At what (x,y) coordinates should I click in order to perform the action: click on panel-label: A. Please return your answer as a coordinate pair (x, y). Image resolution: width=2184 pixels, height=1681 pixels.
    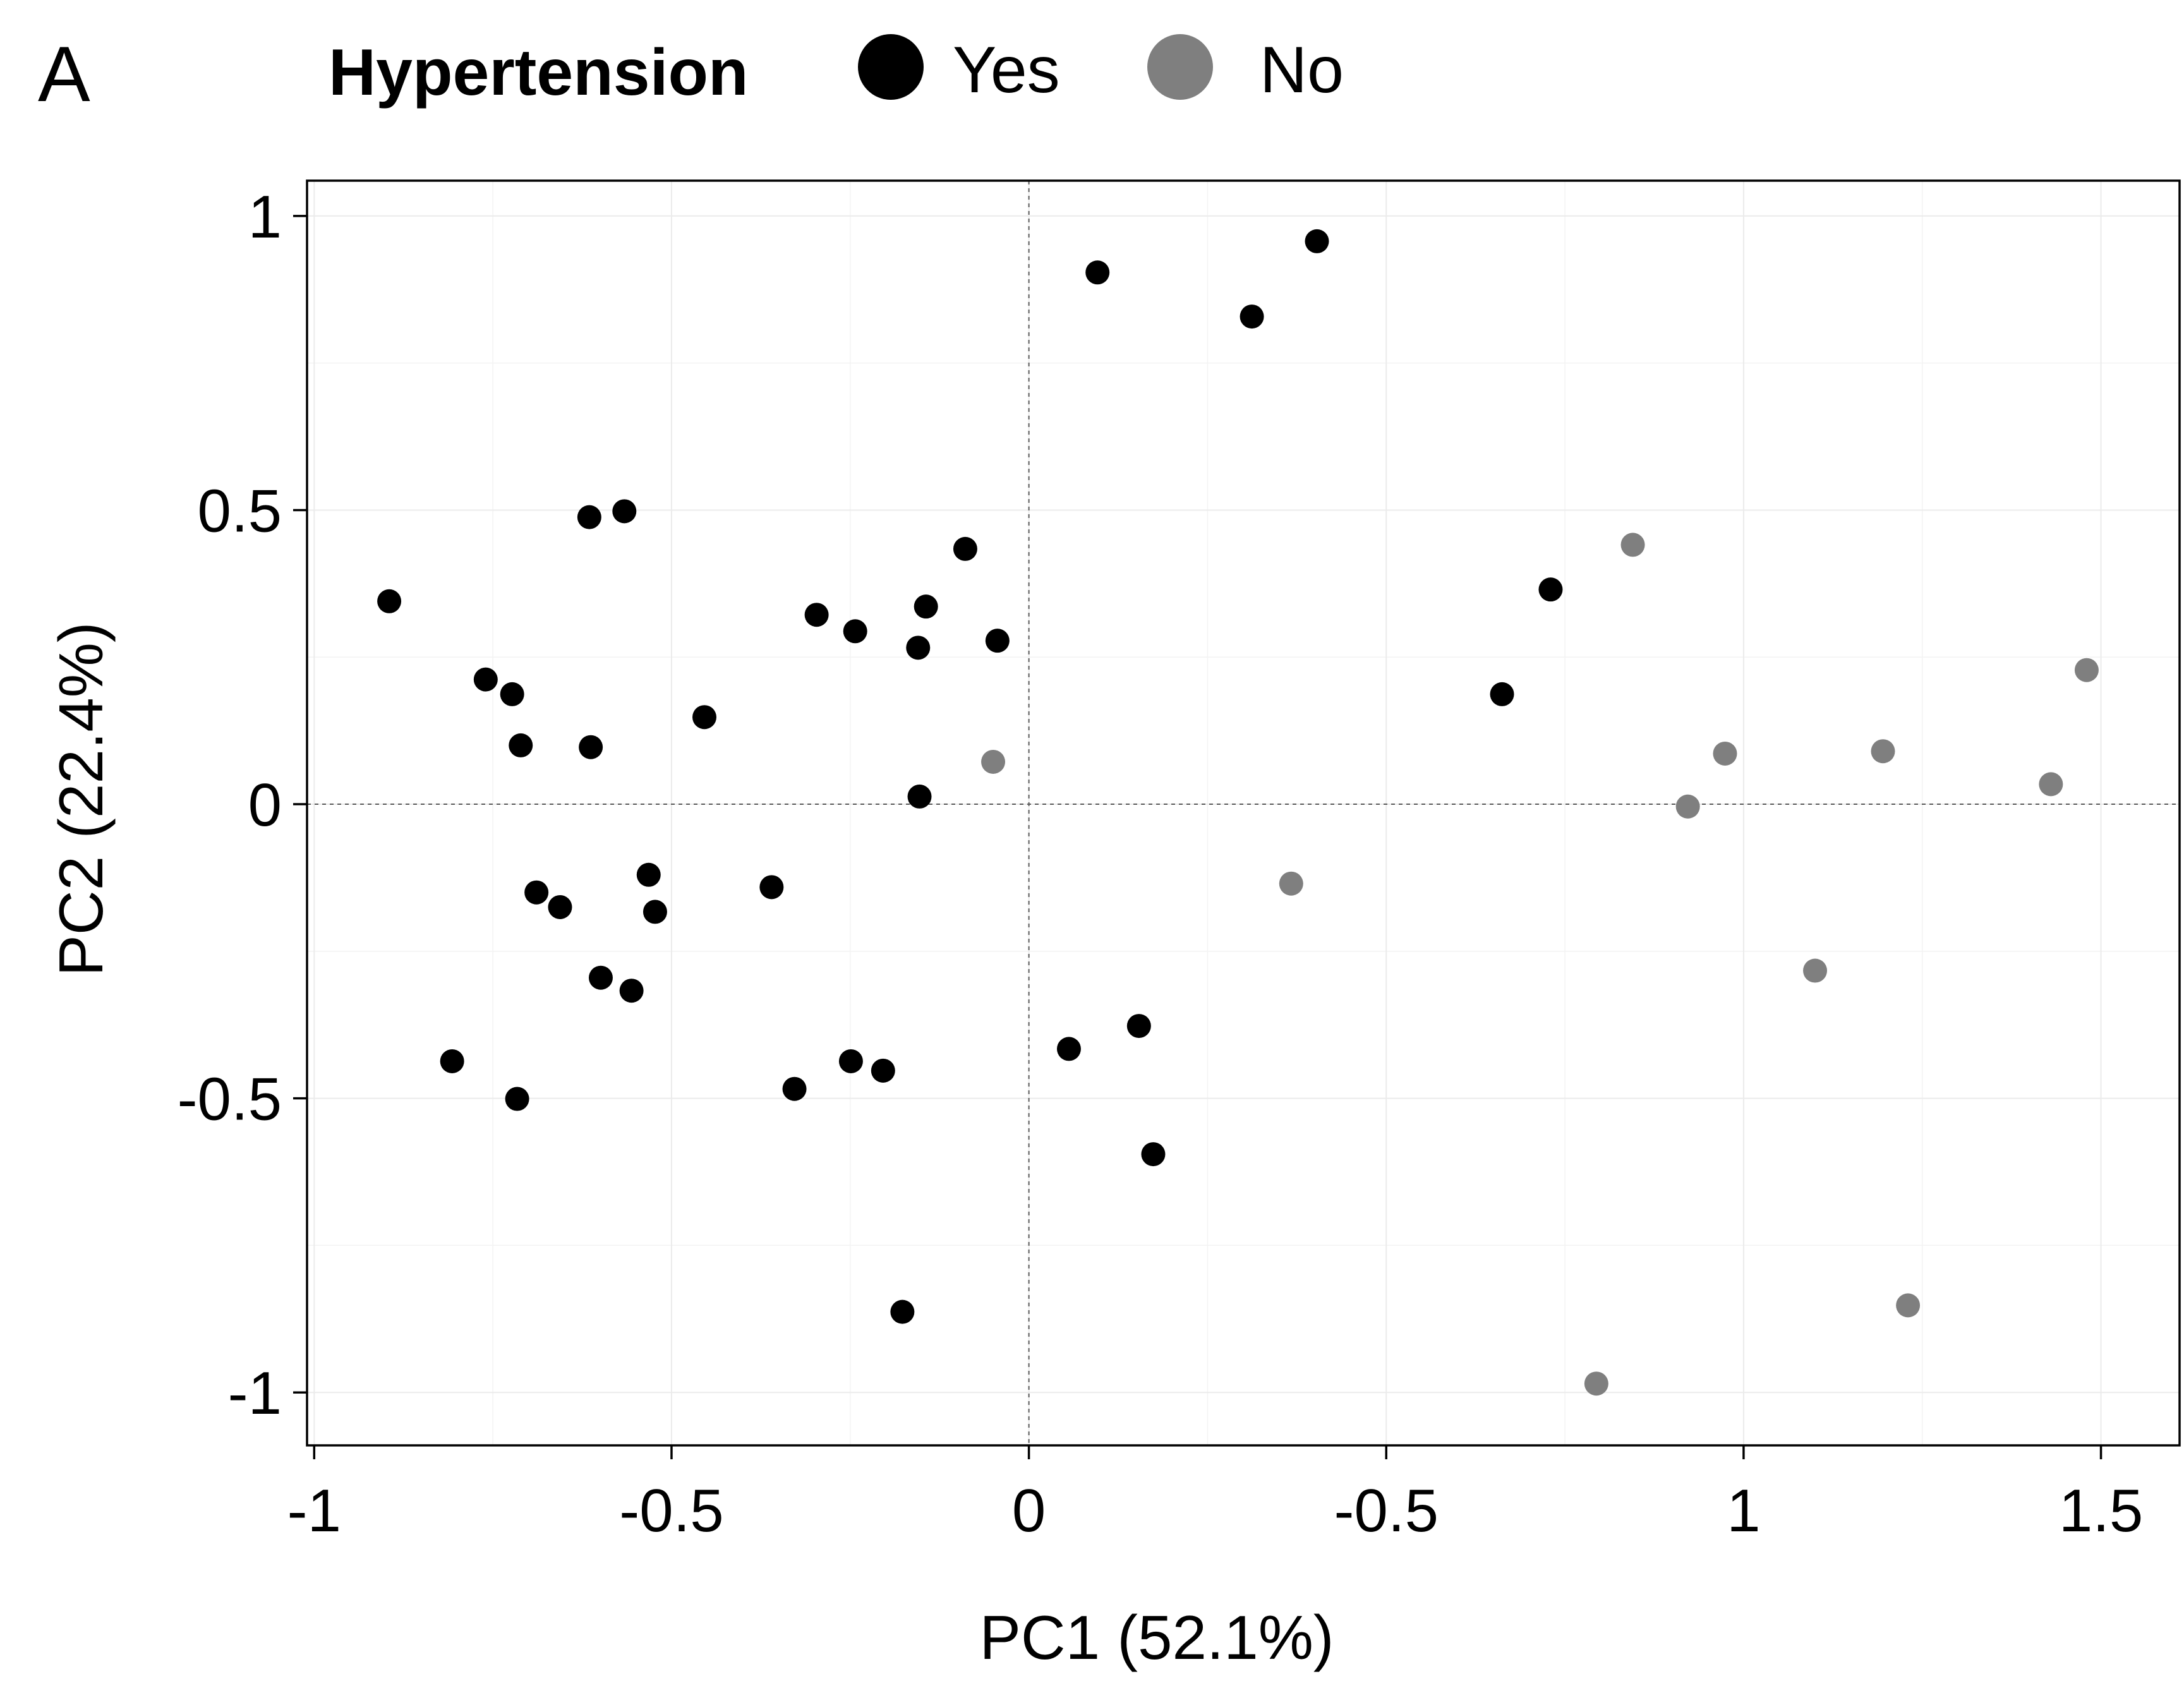
    Looking at the image, I should click on (64, 74).